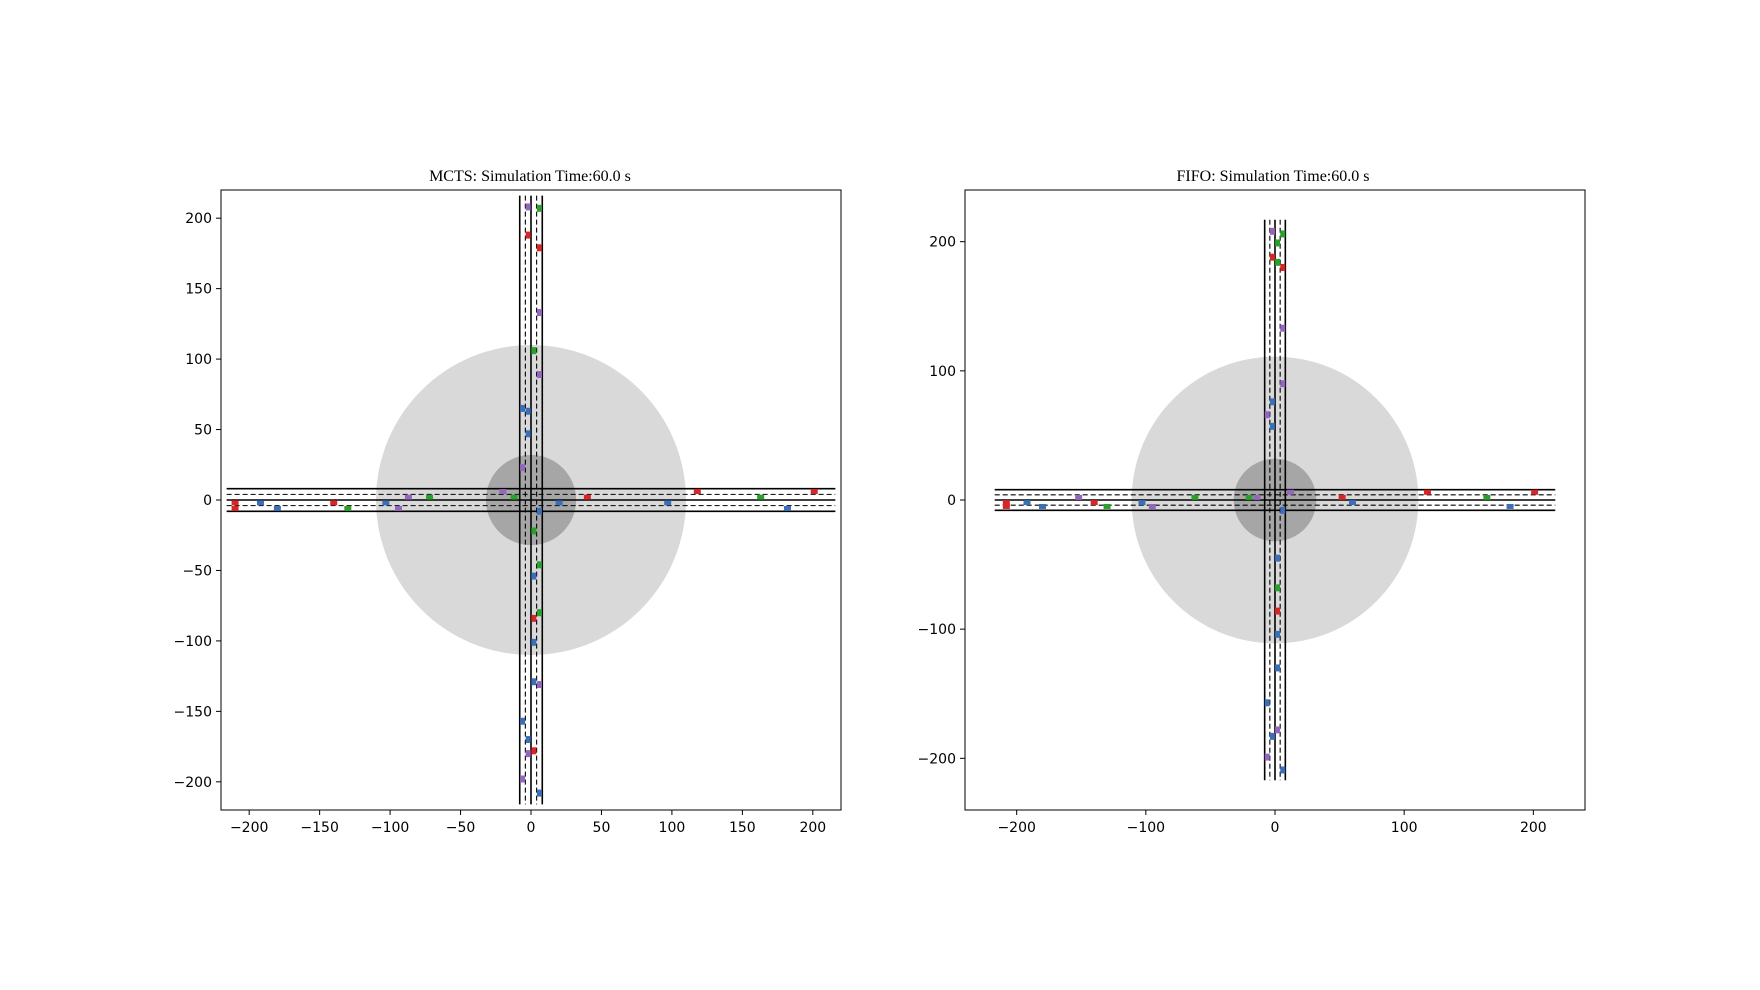 This screenshot has width=1760, height=990. What do you see at coordinates (1533, 828) in the screenshot?
I see `fifo-x-tick-label: 200` at bounding box center [1533, 828].